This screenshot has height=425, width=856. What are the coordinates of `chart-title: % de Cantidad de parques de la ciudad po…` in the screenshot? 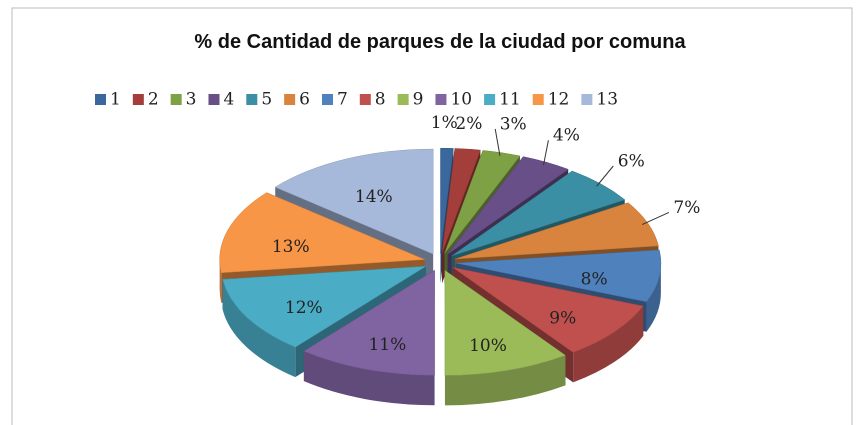 It's located at (440, 42).